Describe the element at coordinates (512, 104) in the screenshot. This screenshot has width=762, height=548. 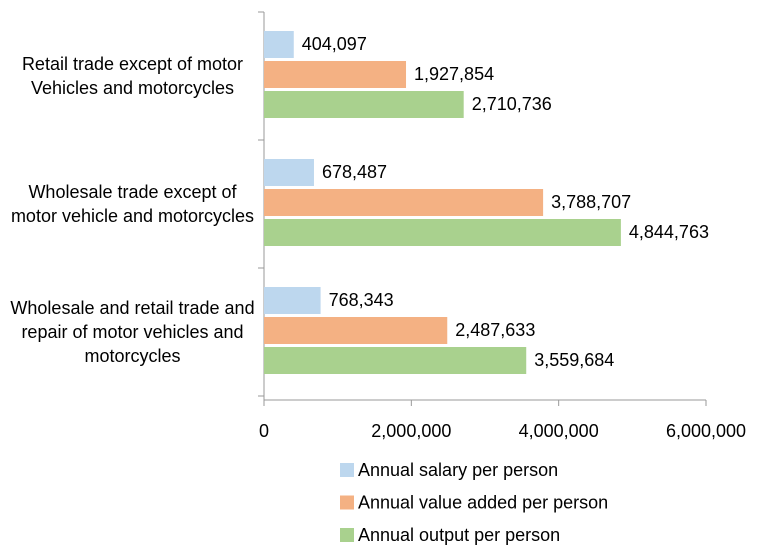
I see `value-label: 2,710,736` at that location.